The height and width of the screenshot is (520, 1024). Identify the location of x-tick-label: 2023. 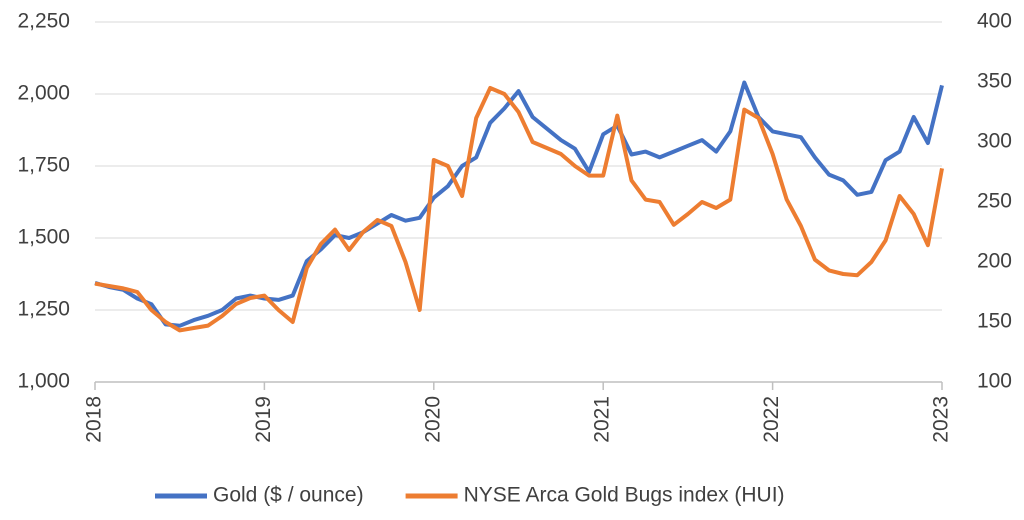
(941, 419).